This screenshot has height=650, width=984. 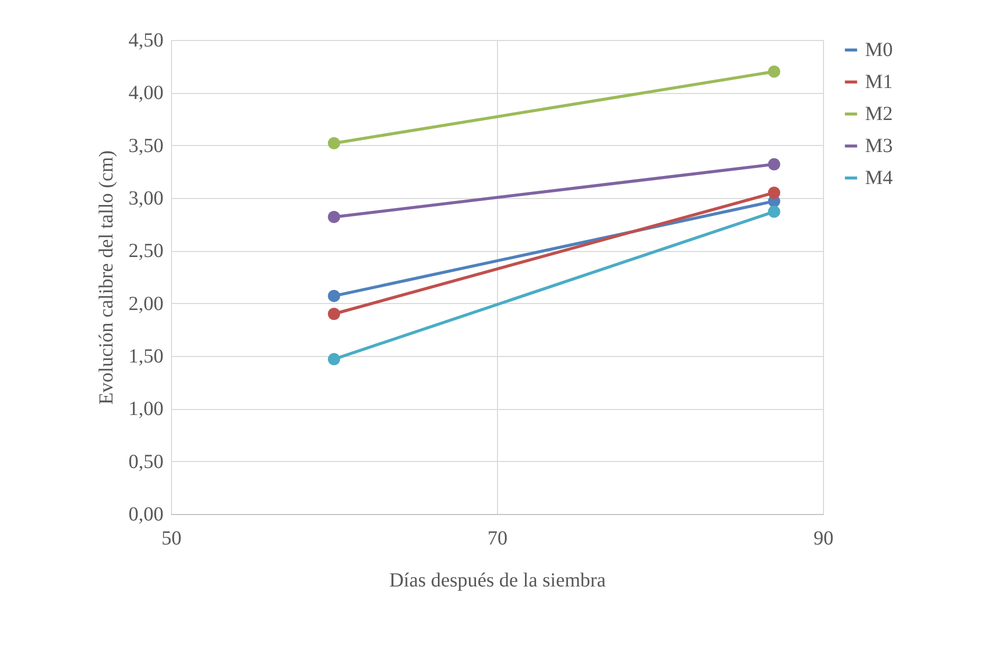 What do you see at coordinates (146, 357) in the screenshot?
I see `y-tick-label: 1,50` at bounding box center [146, 357].